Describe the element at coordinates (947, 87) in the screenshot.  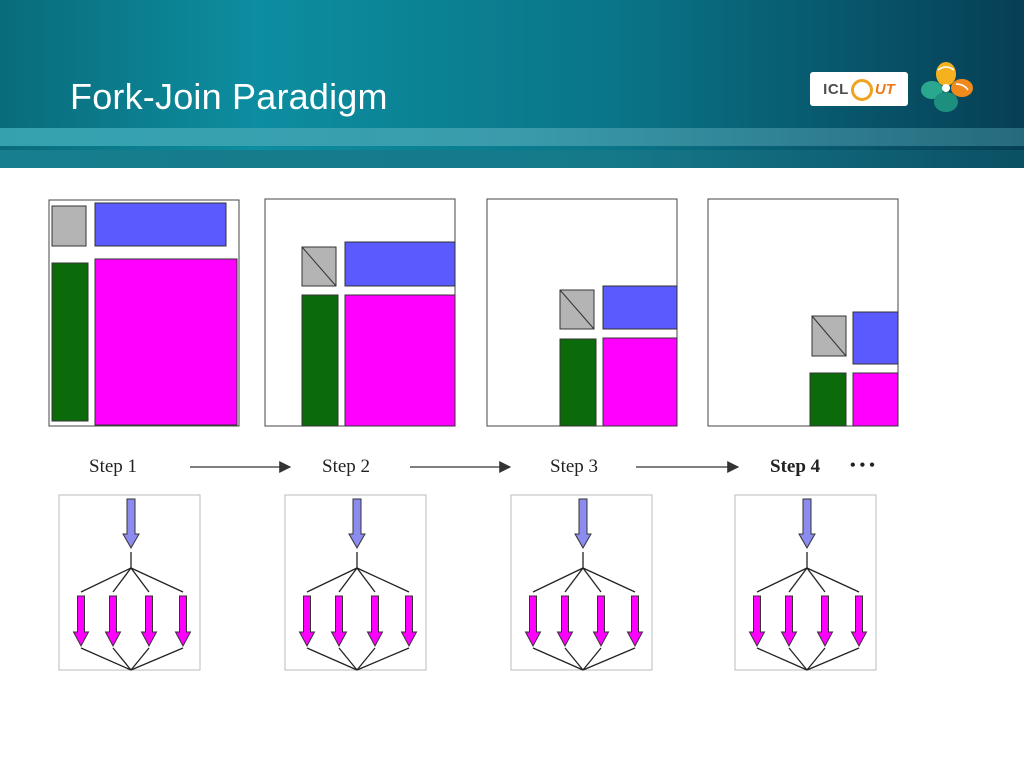
I see `flower-logo-icon` at that location.